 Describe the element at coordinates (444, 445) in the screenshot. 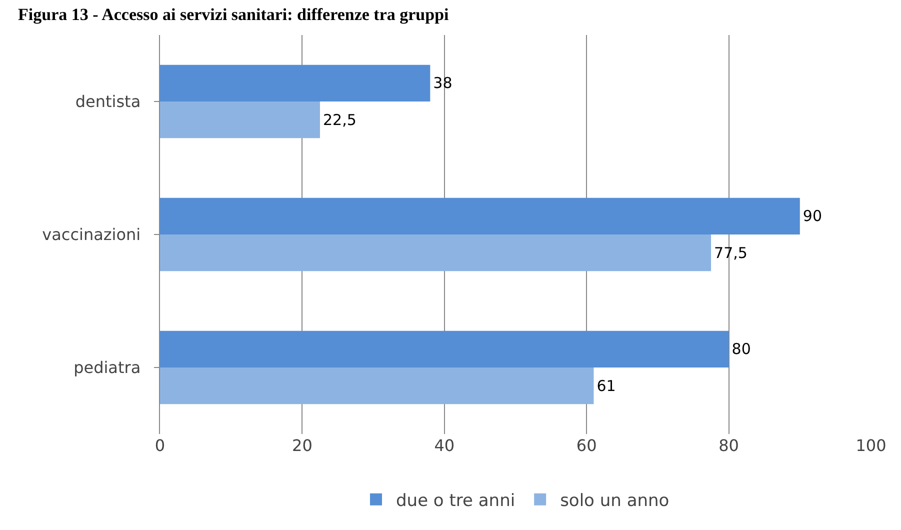

I see `x-tick-label: 40` at that location.